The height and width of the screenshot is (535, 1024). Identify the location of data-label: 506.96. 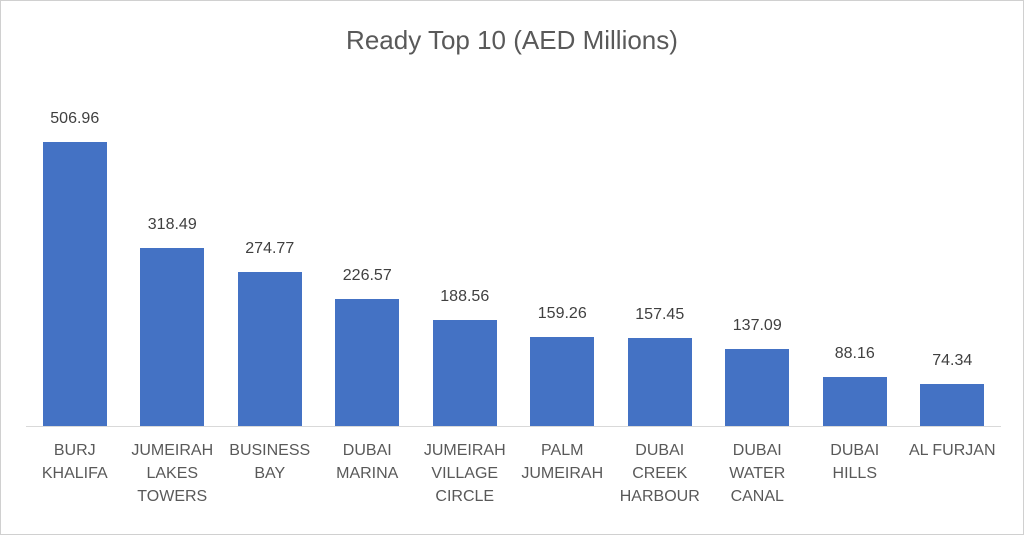
(75, 118).